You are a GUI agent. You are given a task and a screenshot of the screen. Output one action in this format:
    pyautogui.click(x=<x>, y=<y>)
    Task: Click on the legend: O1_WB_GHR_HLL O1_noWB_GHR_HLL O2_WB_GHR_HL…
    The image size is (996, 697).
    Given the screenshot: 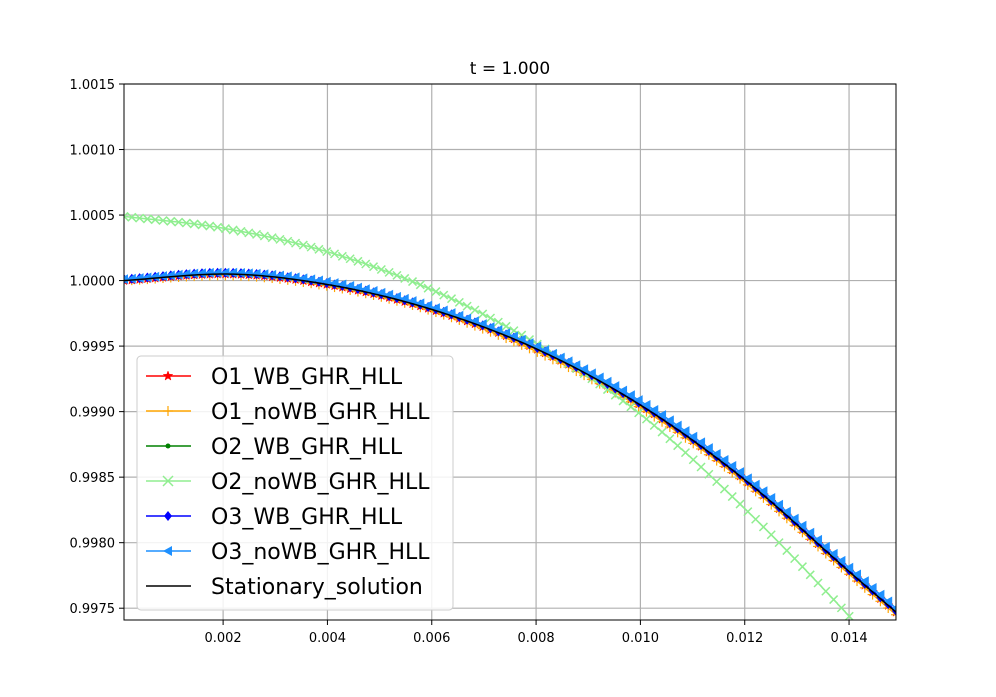 What is the action you would take?
    pyautogui.click(x=295, y=483)
    